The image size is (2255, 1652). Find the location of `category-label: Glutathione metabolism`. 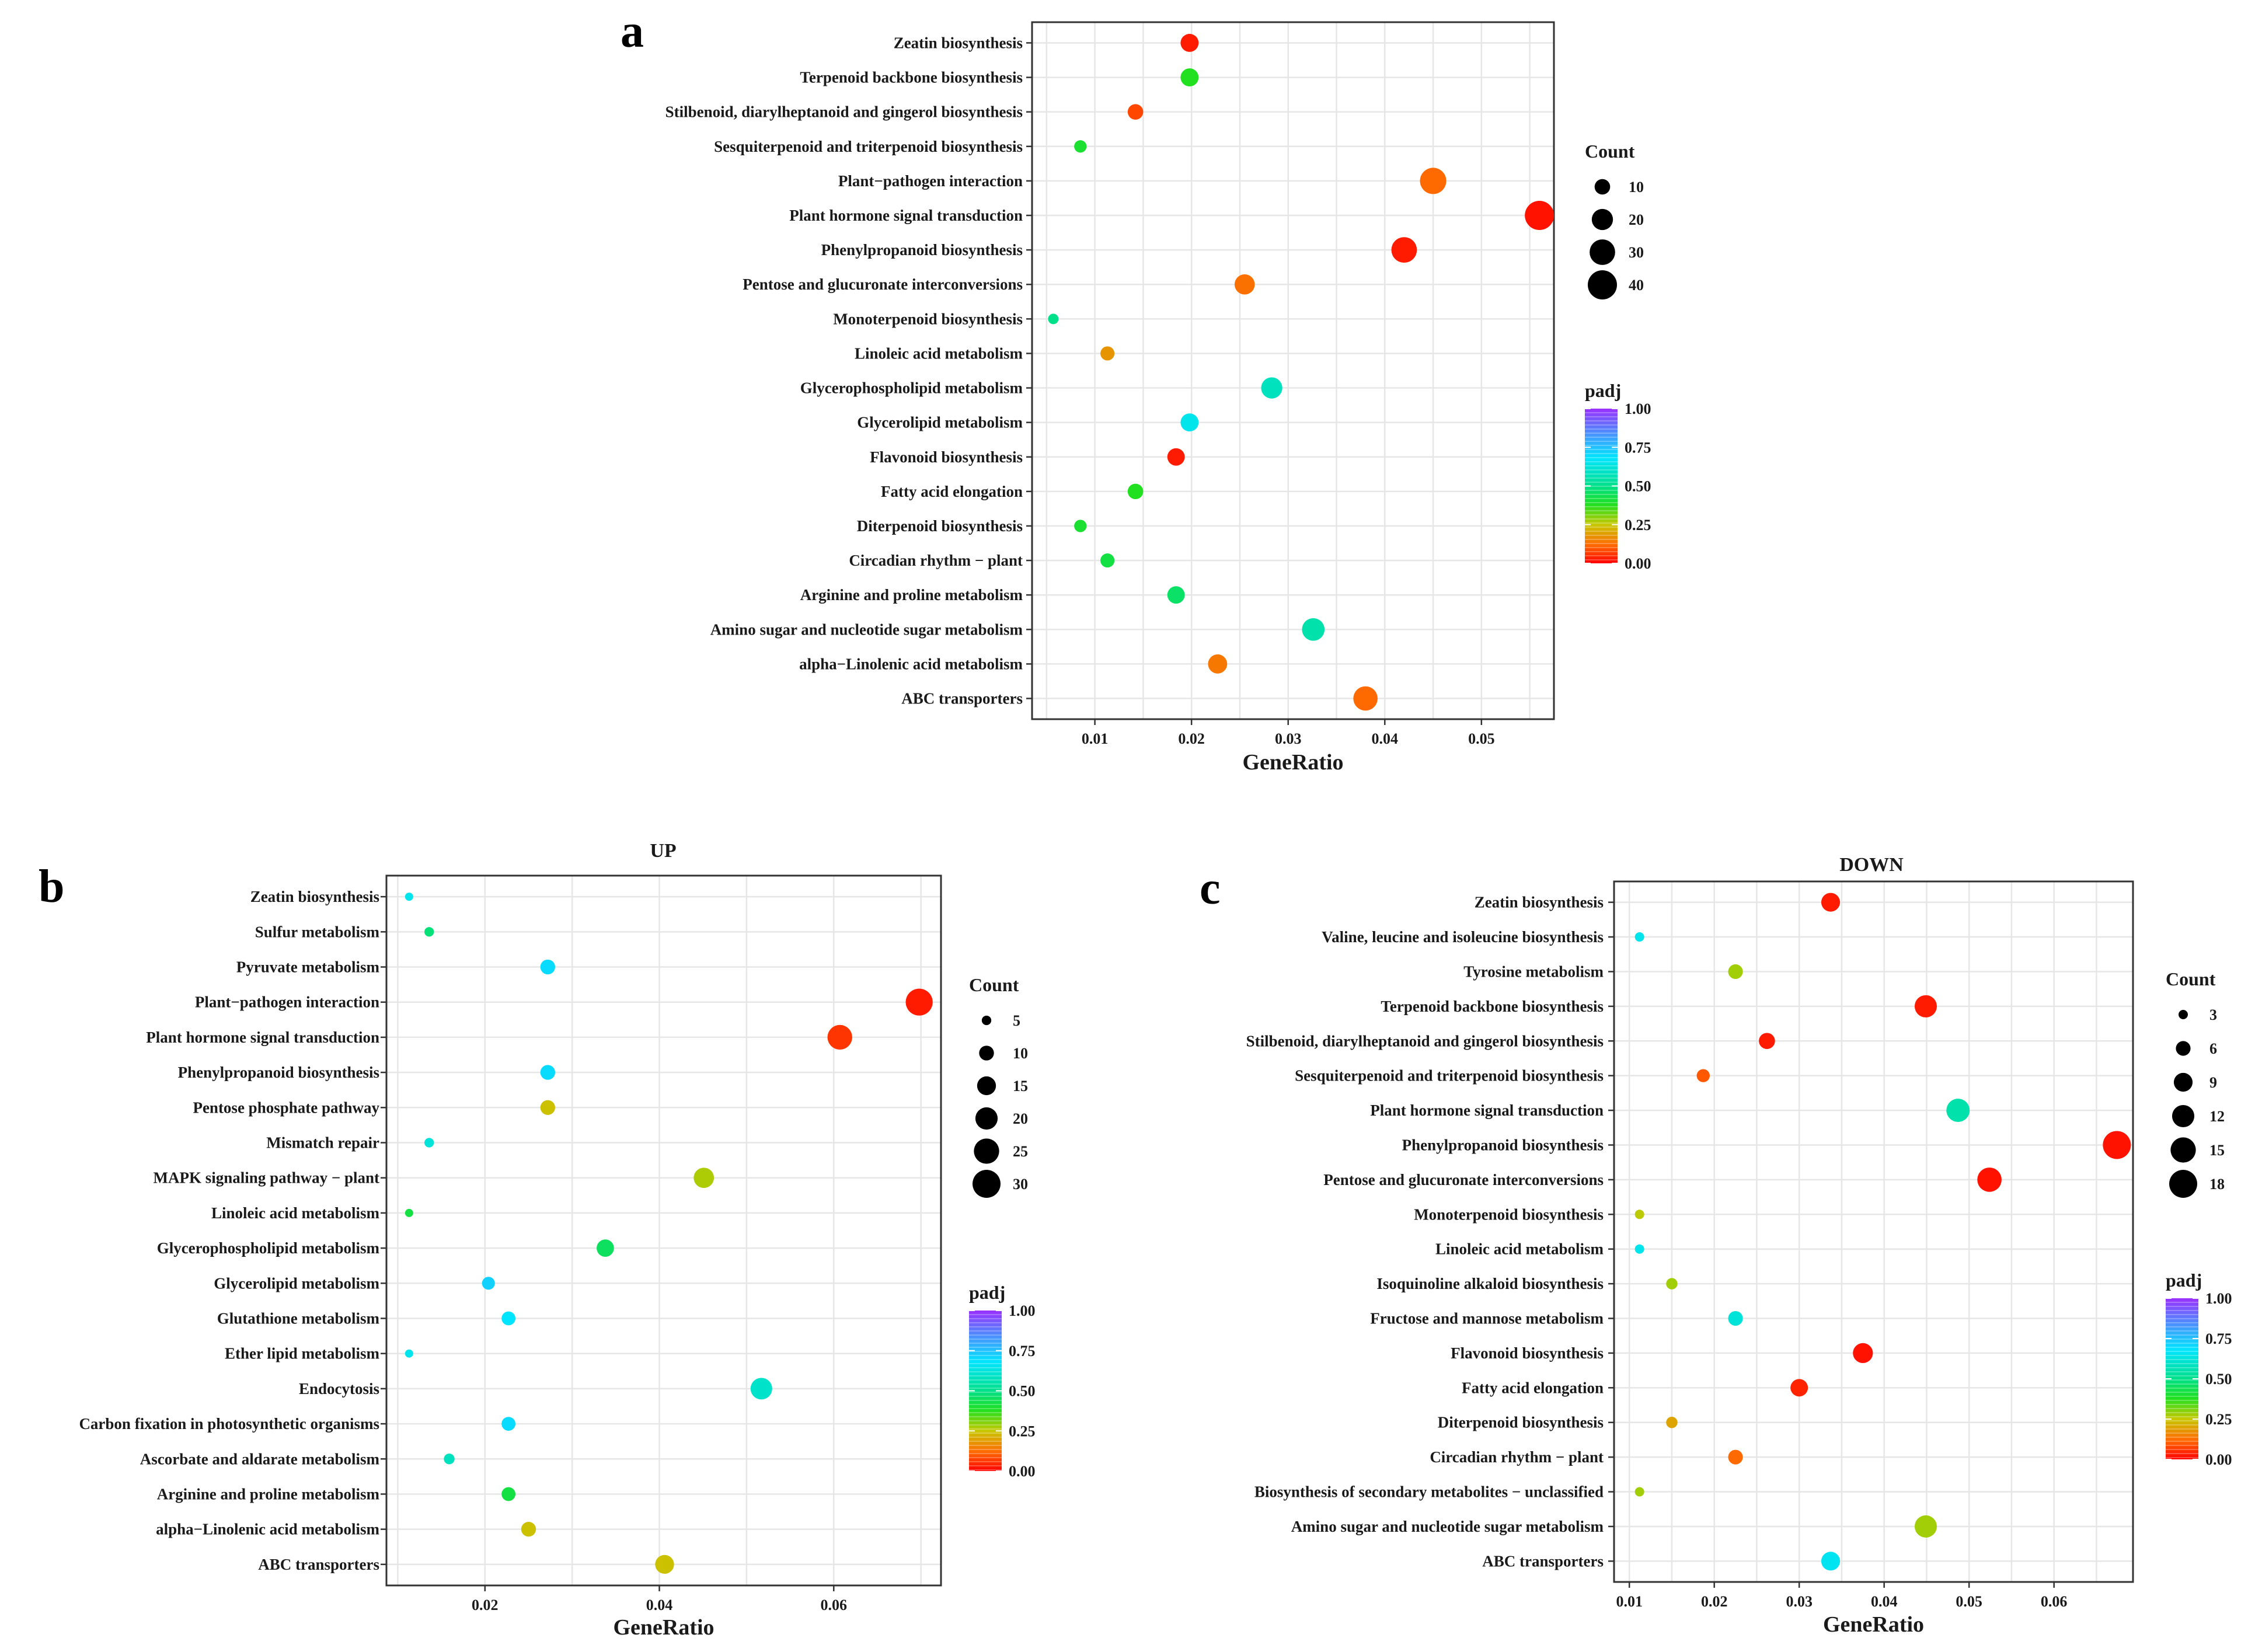

category-label: Glutathione metabolism is located at coordinates (298, 1318).